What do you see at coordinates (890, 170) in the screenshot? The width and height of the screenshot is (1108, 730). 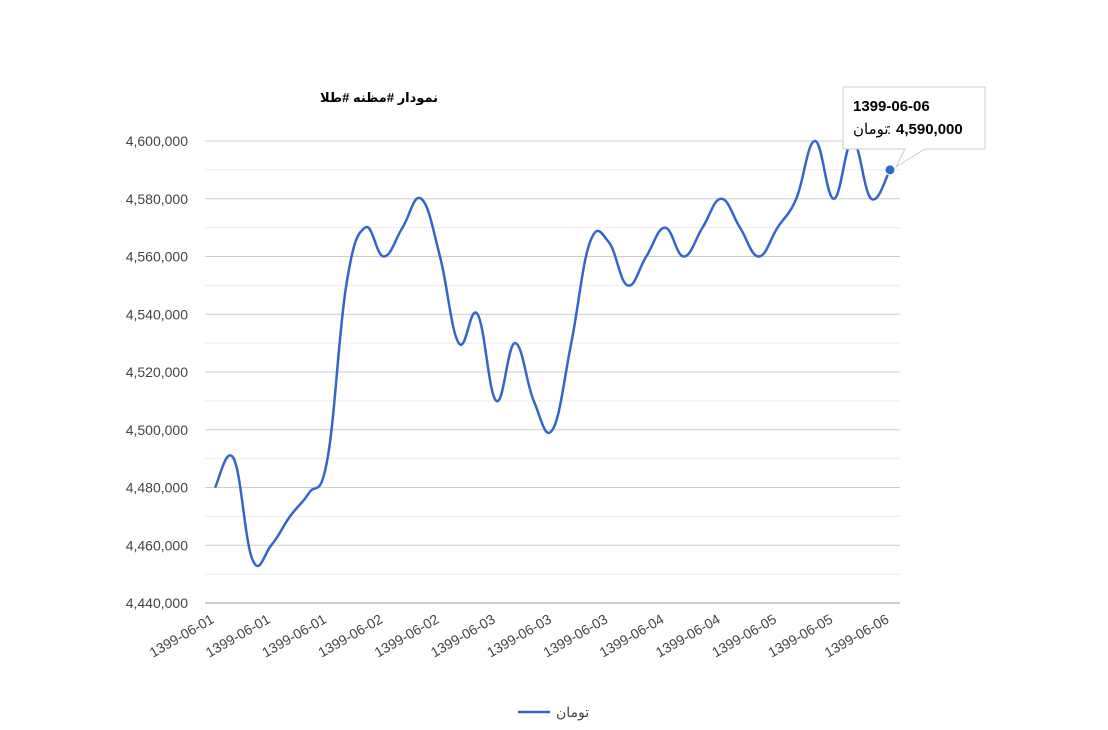 I see `highlight-point` at bounding box center [890, 170].